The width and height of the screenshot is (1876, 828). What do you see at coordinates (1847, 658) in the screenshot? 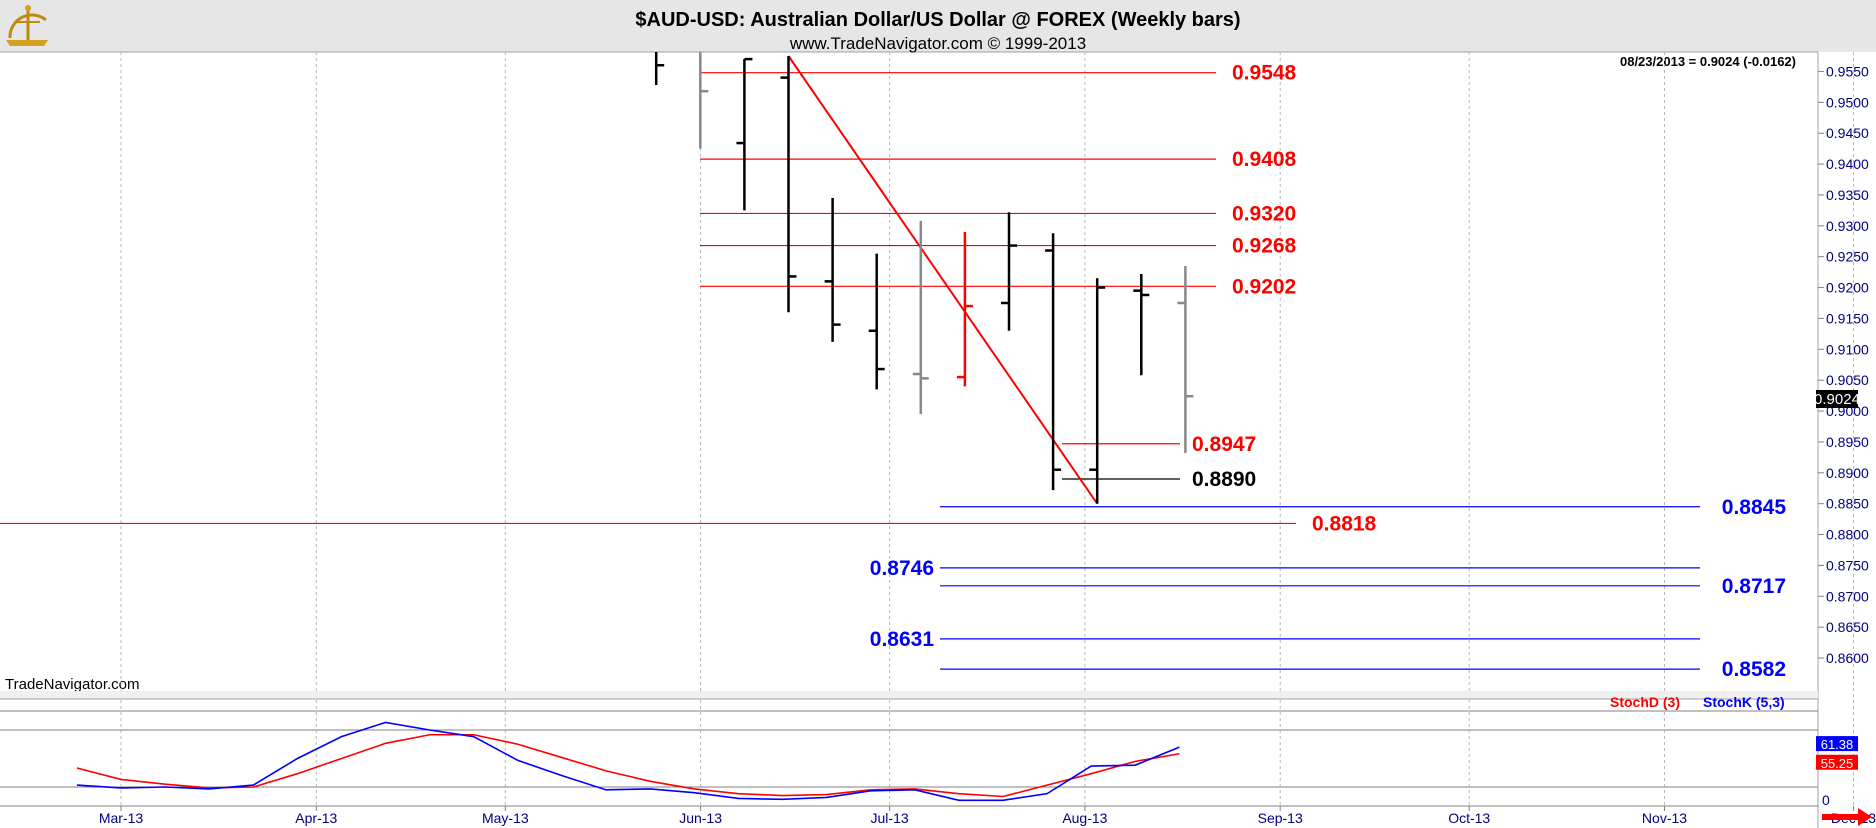
I see `y-tick-label: 0.8600` at bounding box center [1847, 658].